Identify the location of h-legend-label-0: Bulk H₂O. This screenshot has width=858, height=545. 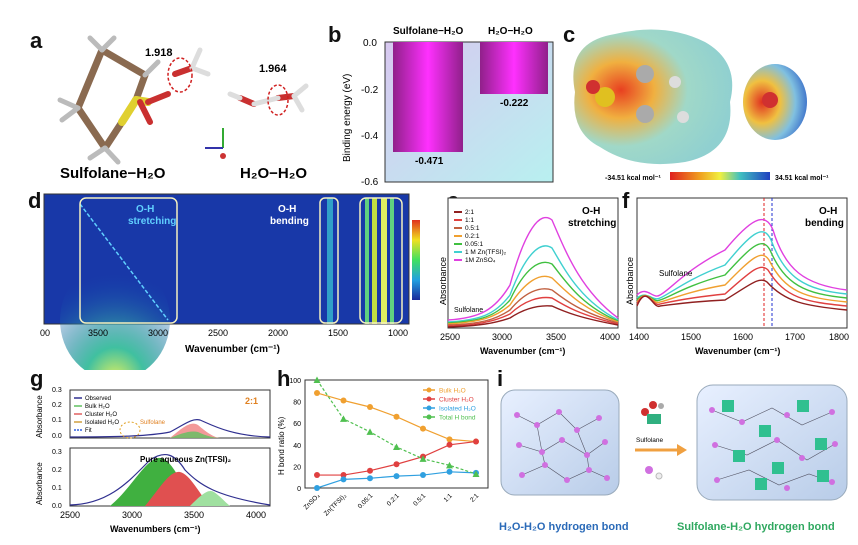
(452, 391).